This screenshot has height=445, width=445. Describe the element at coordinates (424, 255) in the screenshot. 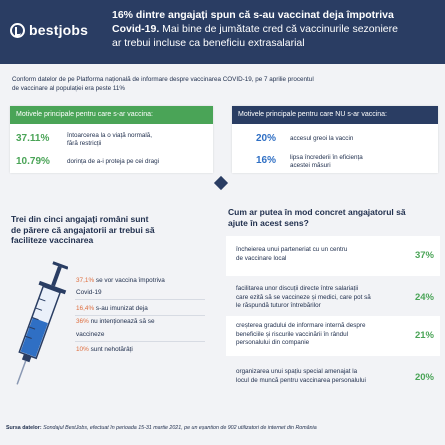

I see `solution-pct-1: 37%` at that location.